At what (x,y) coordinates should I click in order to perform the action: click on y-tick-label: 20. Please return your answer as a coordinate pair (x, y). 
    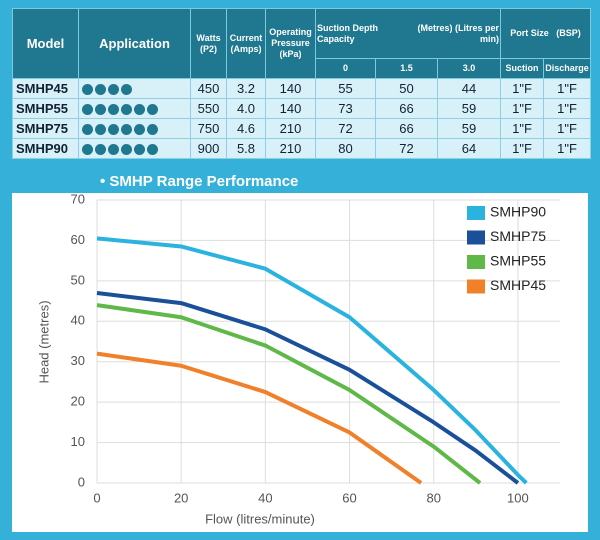
    Looking at the image, I should click on (78, 401).